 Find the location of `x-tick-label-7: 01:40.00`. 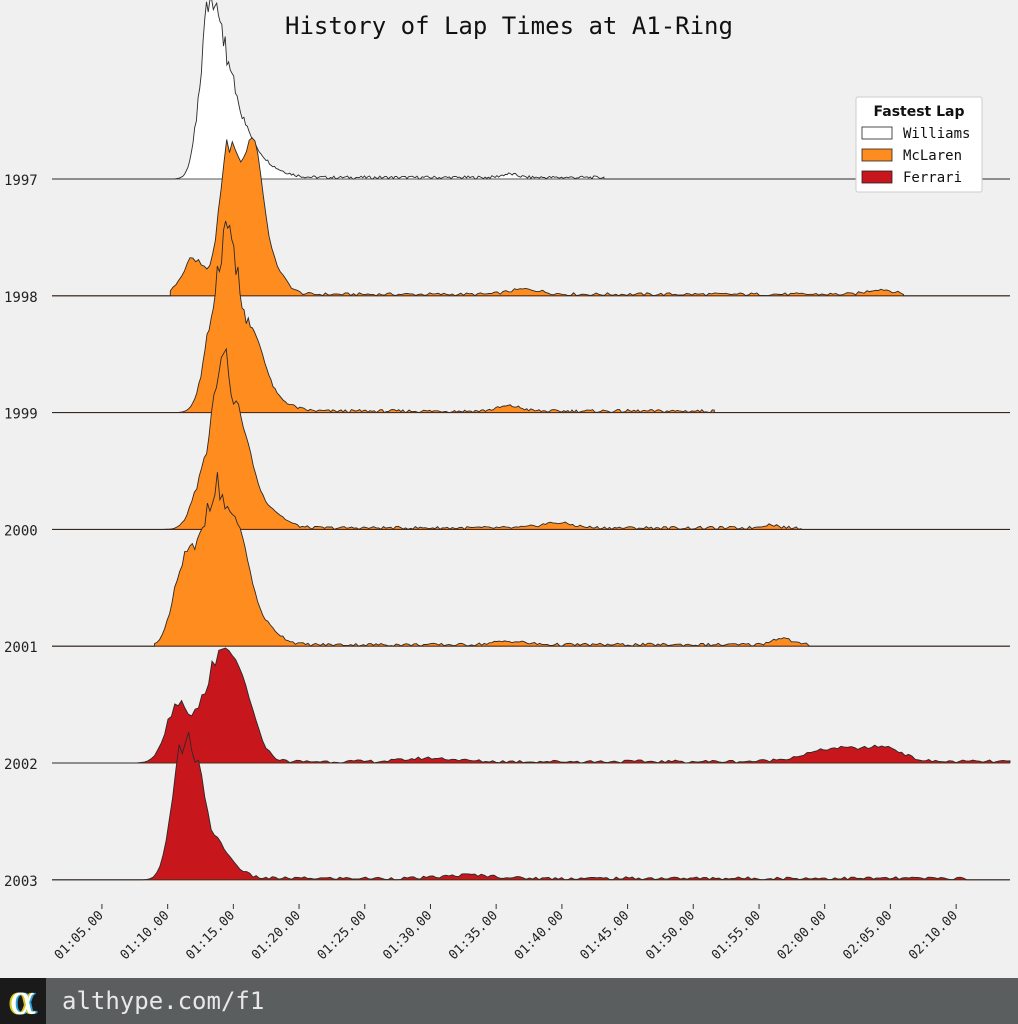

x-tick-label-7: 01:40.00 is located at coordinates (539, 935).